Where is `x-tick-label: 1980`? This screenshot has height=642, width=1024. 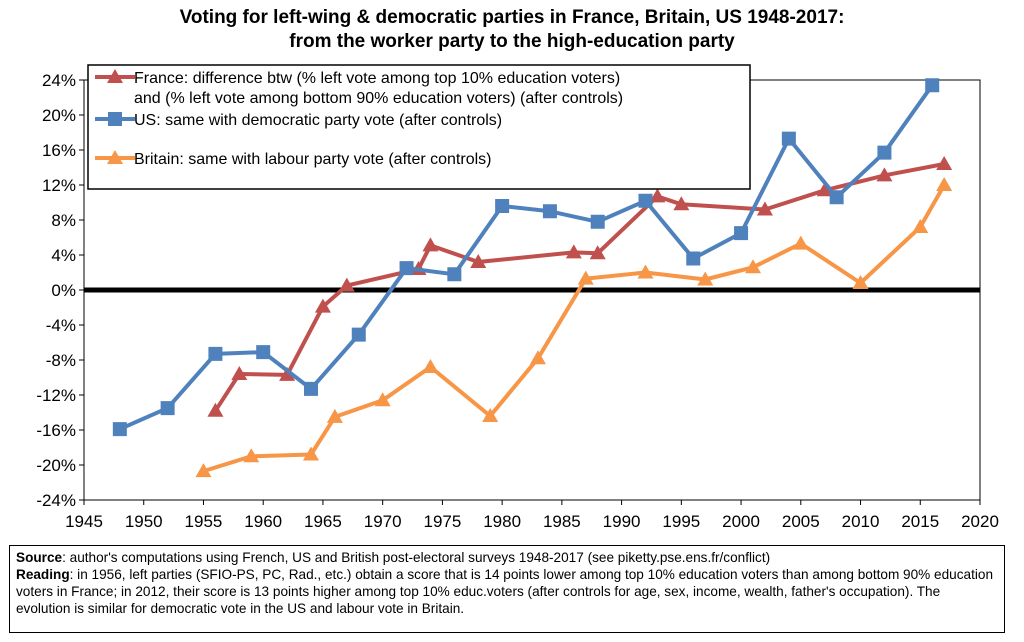
x-tick-label: 1980 is located at coordinates (502, 521).